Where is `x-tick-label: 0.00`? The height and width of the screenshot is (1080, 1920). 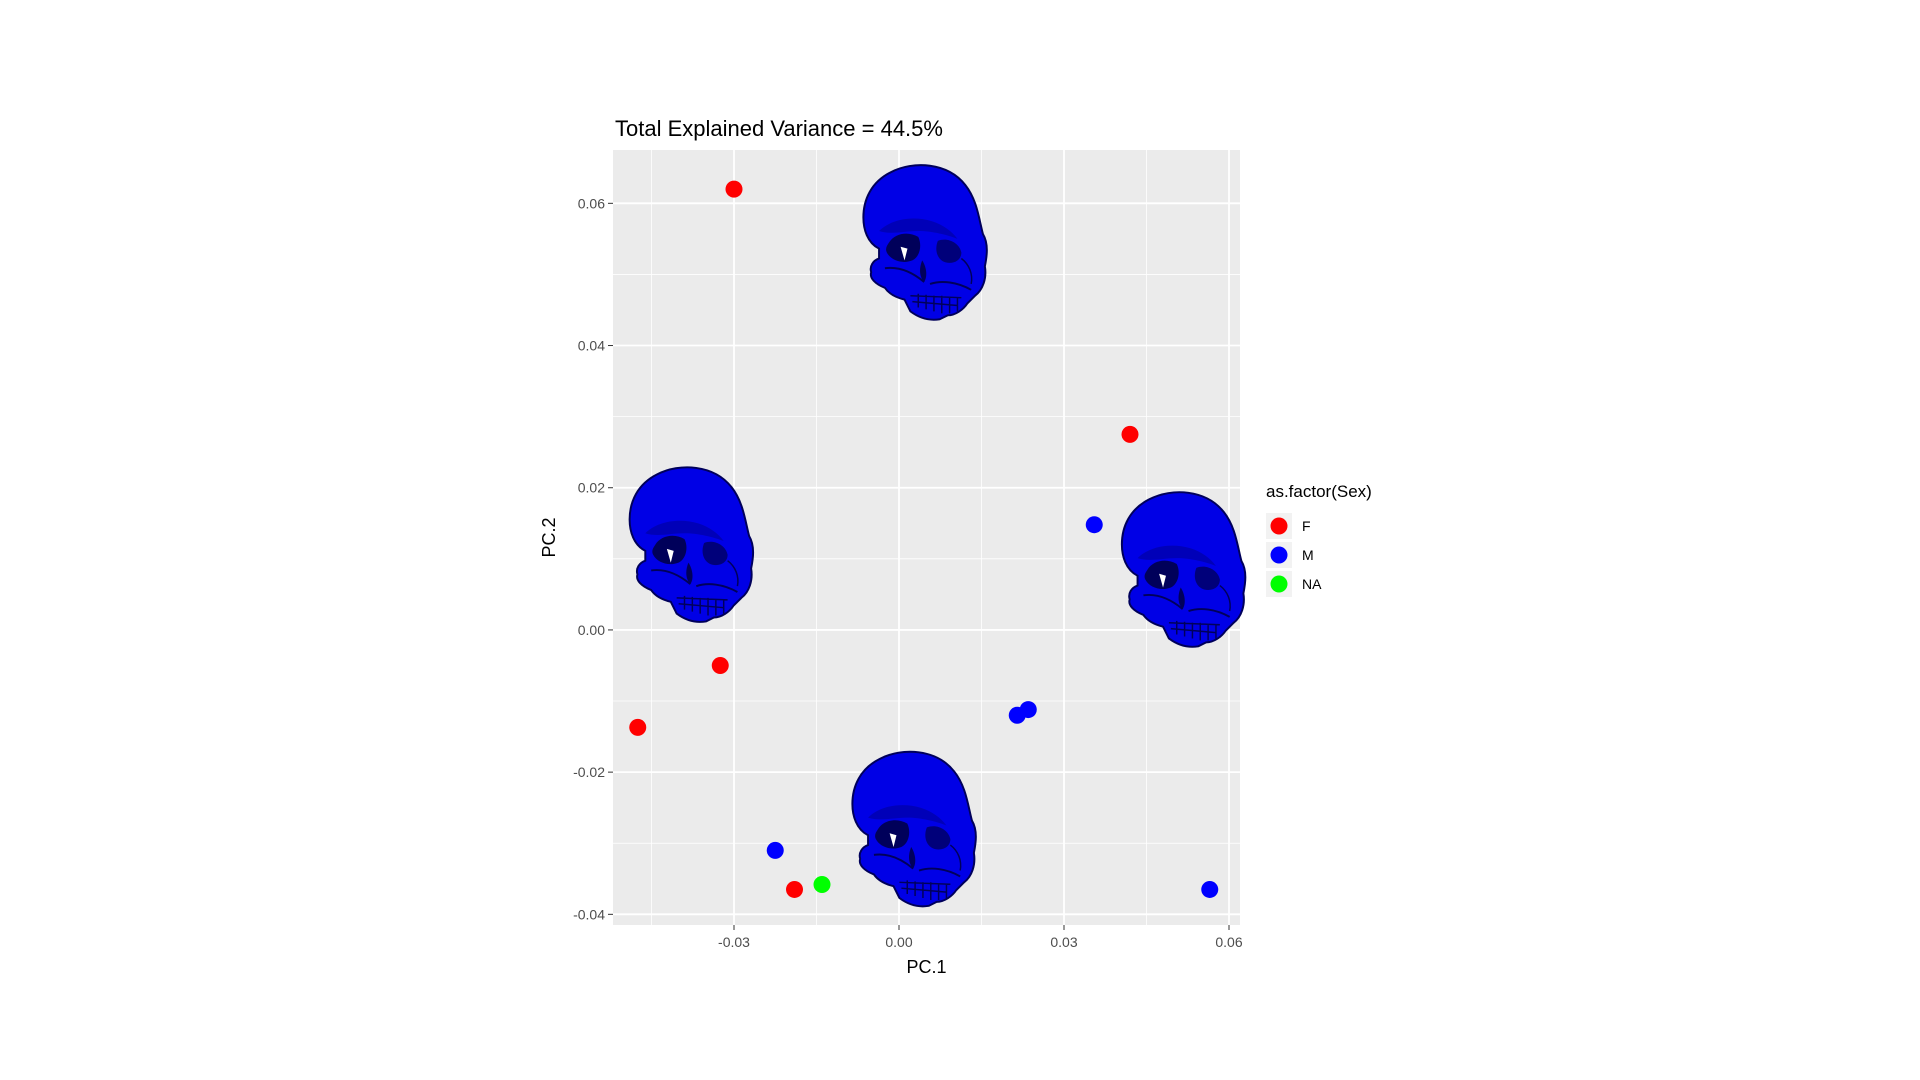
x-tick-label: 0.00 is located at coordinates (898, 942).